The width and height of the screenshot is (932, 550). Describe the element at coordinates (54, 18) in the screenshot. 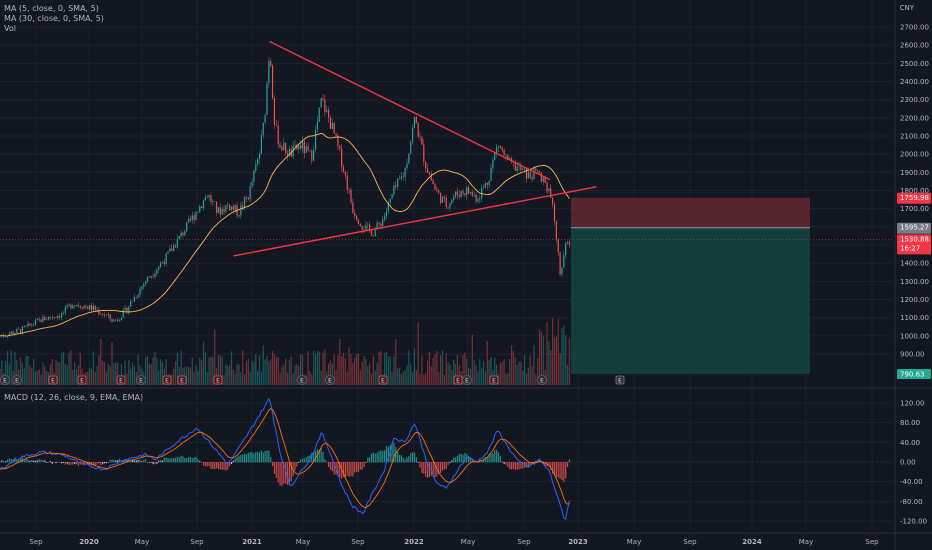

I see `legend-ma30: MA (30, close, 0, SMA, 5)` at that location.